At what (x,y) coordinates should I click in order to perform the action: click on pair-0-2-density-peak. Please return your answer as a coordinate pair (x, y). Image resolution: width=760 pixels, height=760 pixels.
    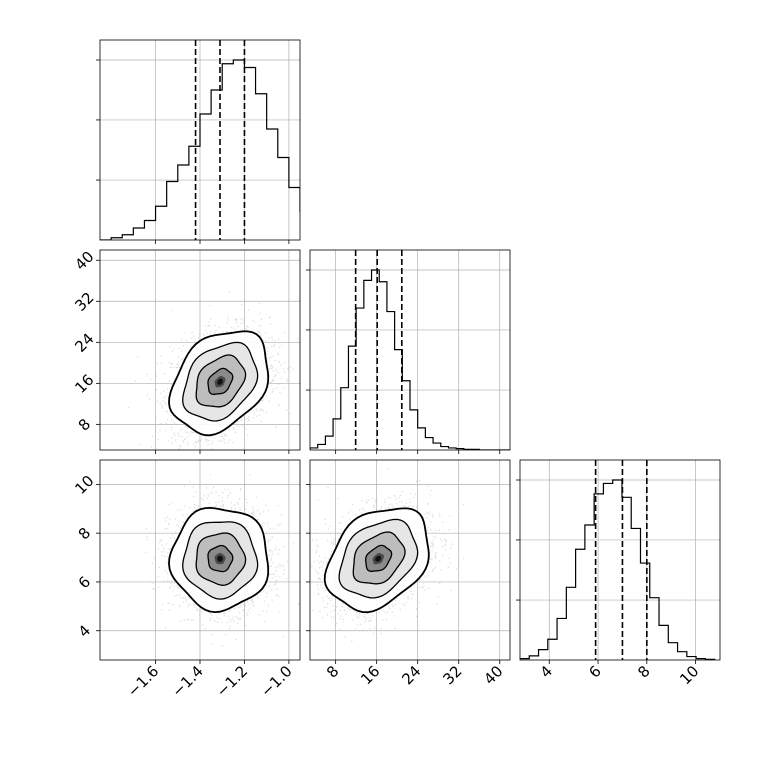
    Looking at the image, I should click on (220, 558).